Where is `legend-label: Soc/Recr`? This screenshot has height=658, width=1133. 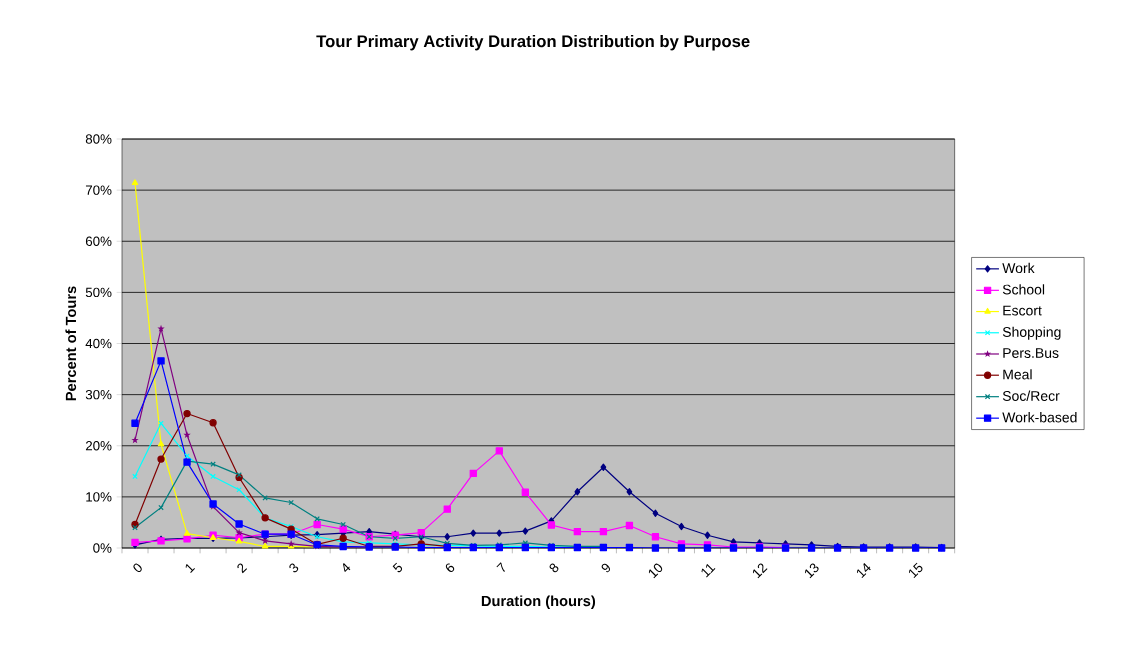
legend-label: Soc/Recr is located at coordinates (1031, 395).